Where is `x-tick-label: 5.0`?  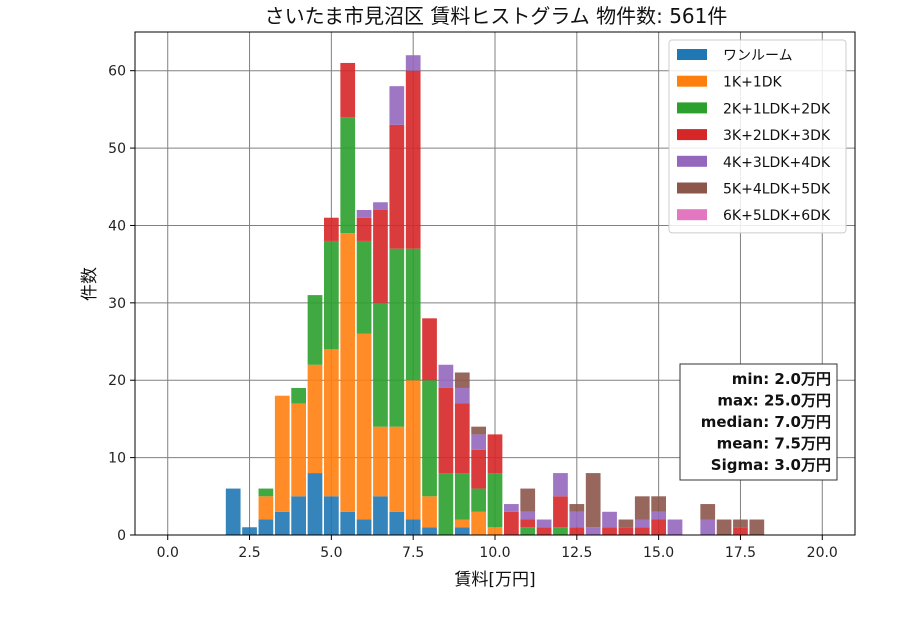
x-tick-label: 5.0 is located at coordinates (331, 553).